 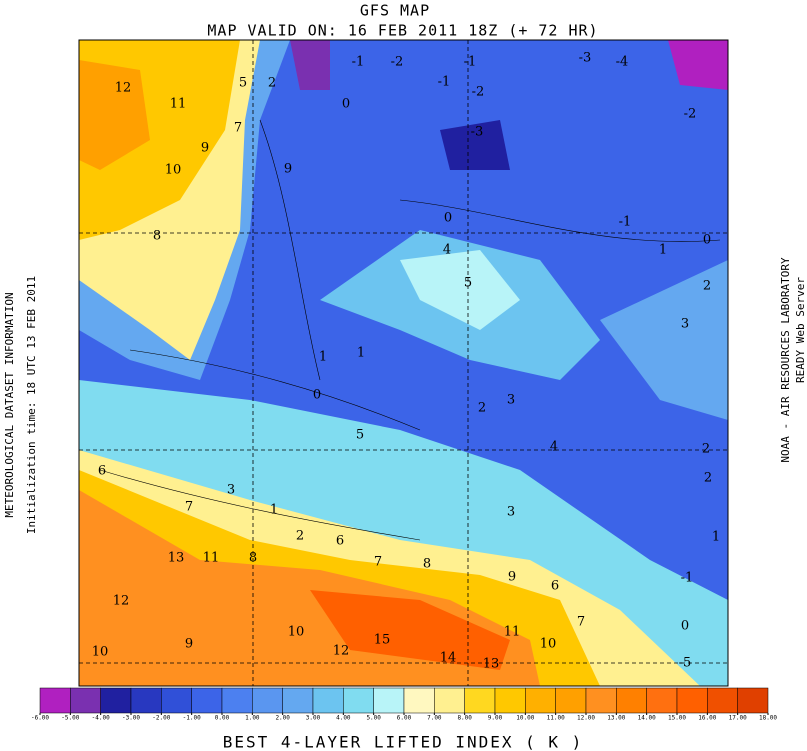 I want to click on contour-label: -5, so click(x=685, y=663).